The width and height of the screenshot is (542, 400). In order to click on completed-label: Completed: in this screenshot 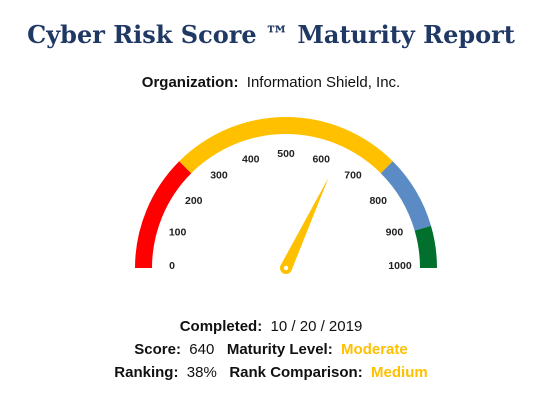, I will do `click(221, 326)`.